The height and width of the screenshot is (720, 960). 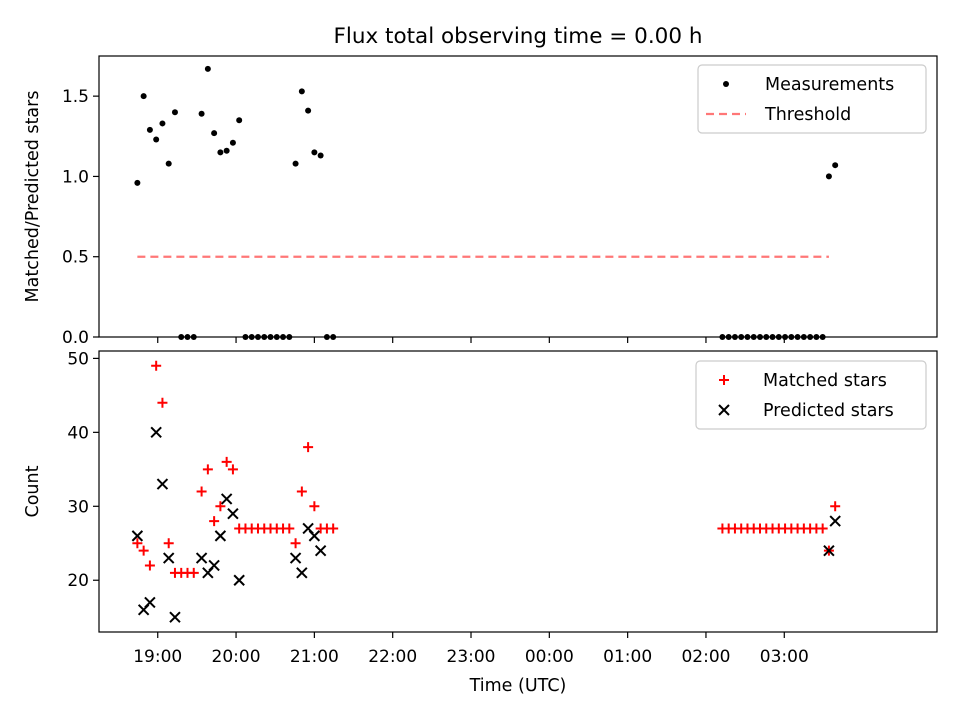 I want to click on y-axis-label: Count, so click(x=33, y=491).